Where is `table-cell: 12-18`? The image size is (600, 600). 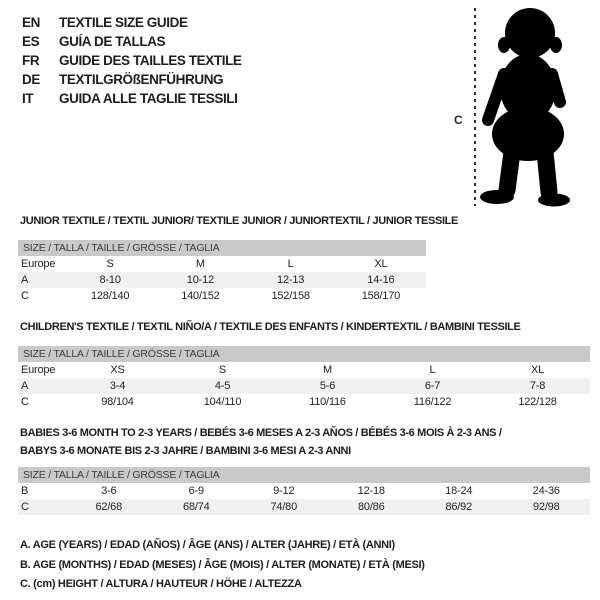 table-cell: 12-18 is located at coordinates (371, 491).